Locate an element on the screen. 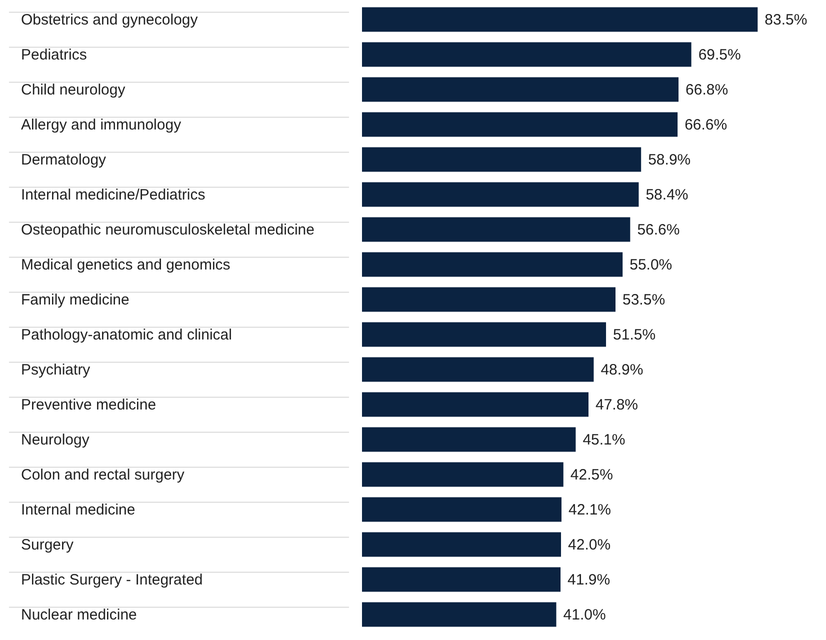  data-label: 66.6% is located at coordinates (706, 125).